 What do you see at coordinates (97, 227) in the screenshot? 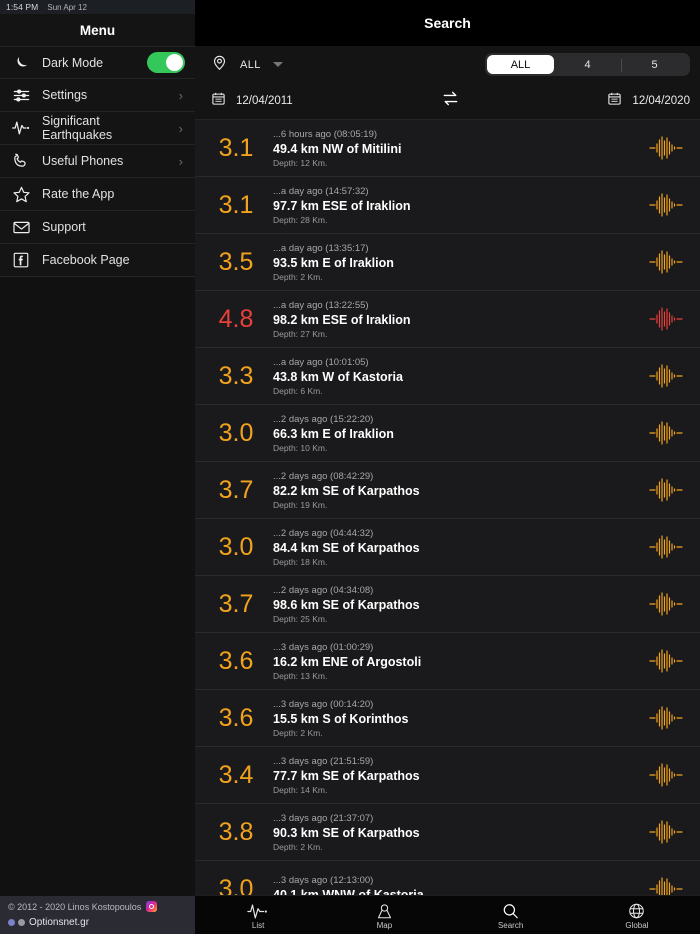
I see `sidebar-item-support: Support` at bounding box center [97, 227].